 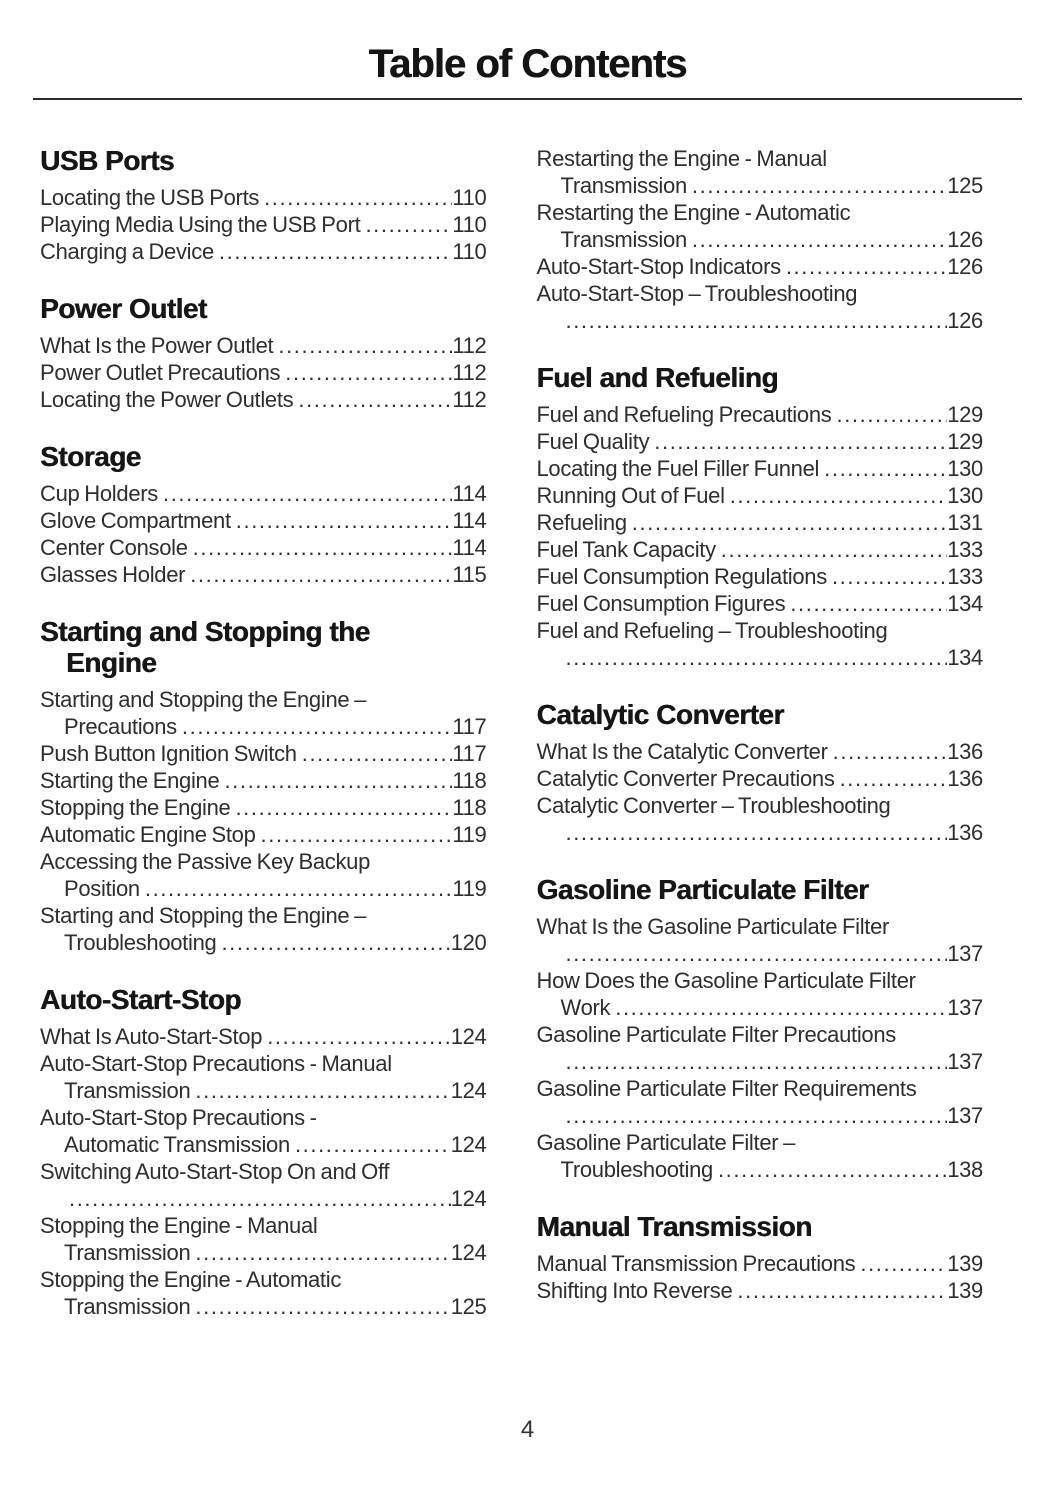 I want to click on entry-page-number: 138, so click(x=965, y=1169).